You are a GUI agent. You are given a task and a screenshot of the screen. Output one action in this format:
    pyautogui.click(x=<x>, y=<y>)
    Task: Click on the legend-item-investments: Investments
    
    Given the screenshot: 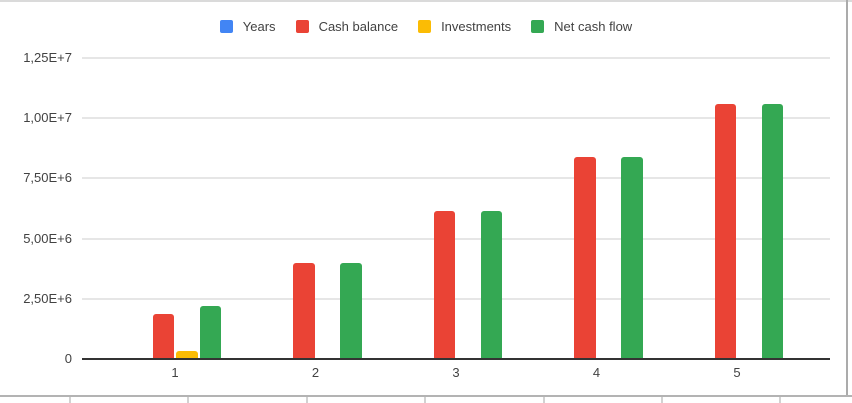 What is the action you would take?
    pyautogui.click(x=464, y=26)
    